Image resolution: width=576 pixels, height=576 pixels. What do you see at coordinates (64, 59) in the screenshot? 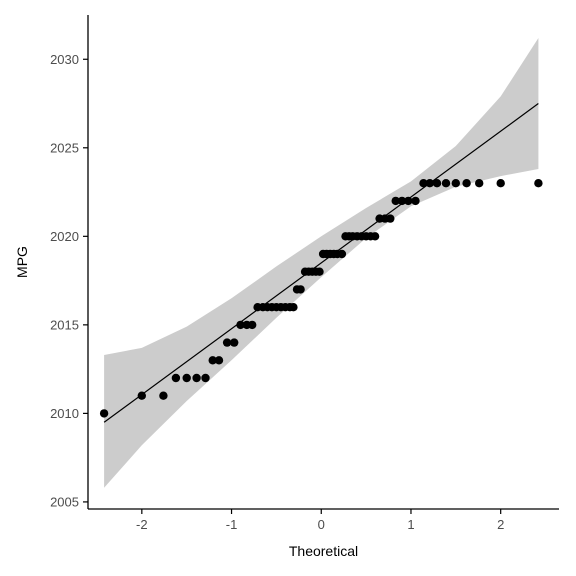
I see `y-tick-label: 2030` at bounding box center [64, 59].